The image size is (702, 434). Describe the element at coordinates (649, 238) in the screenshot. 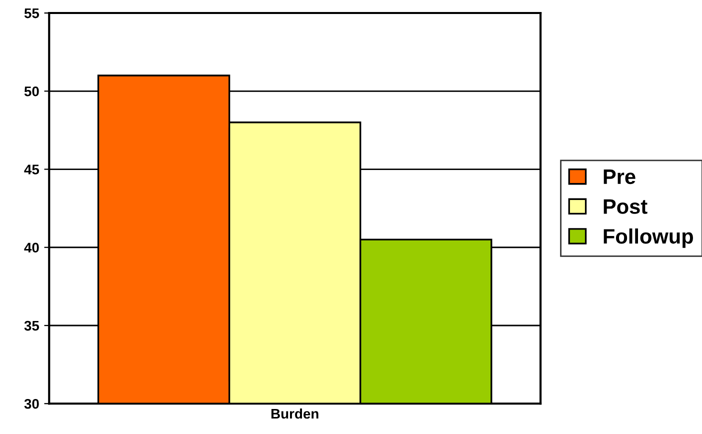

I see `legend-label: Followup` at that location.